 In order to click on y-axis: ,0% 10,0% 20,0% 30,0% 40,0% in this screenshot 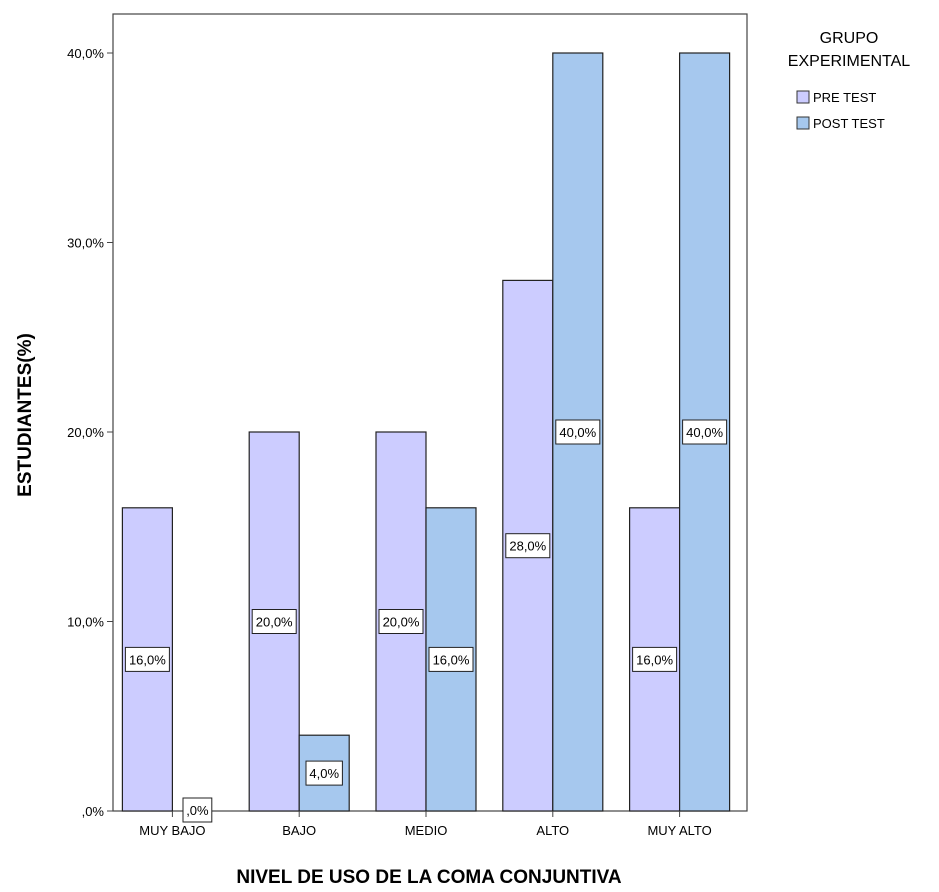, I will do `click(90, 432)`.